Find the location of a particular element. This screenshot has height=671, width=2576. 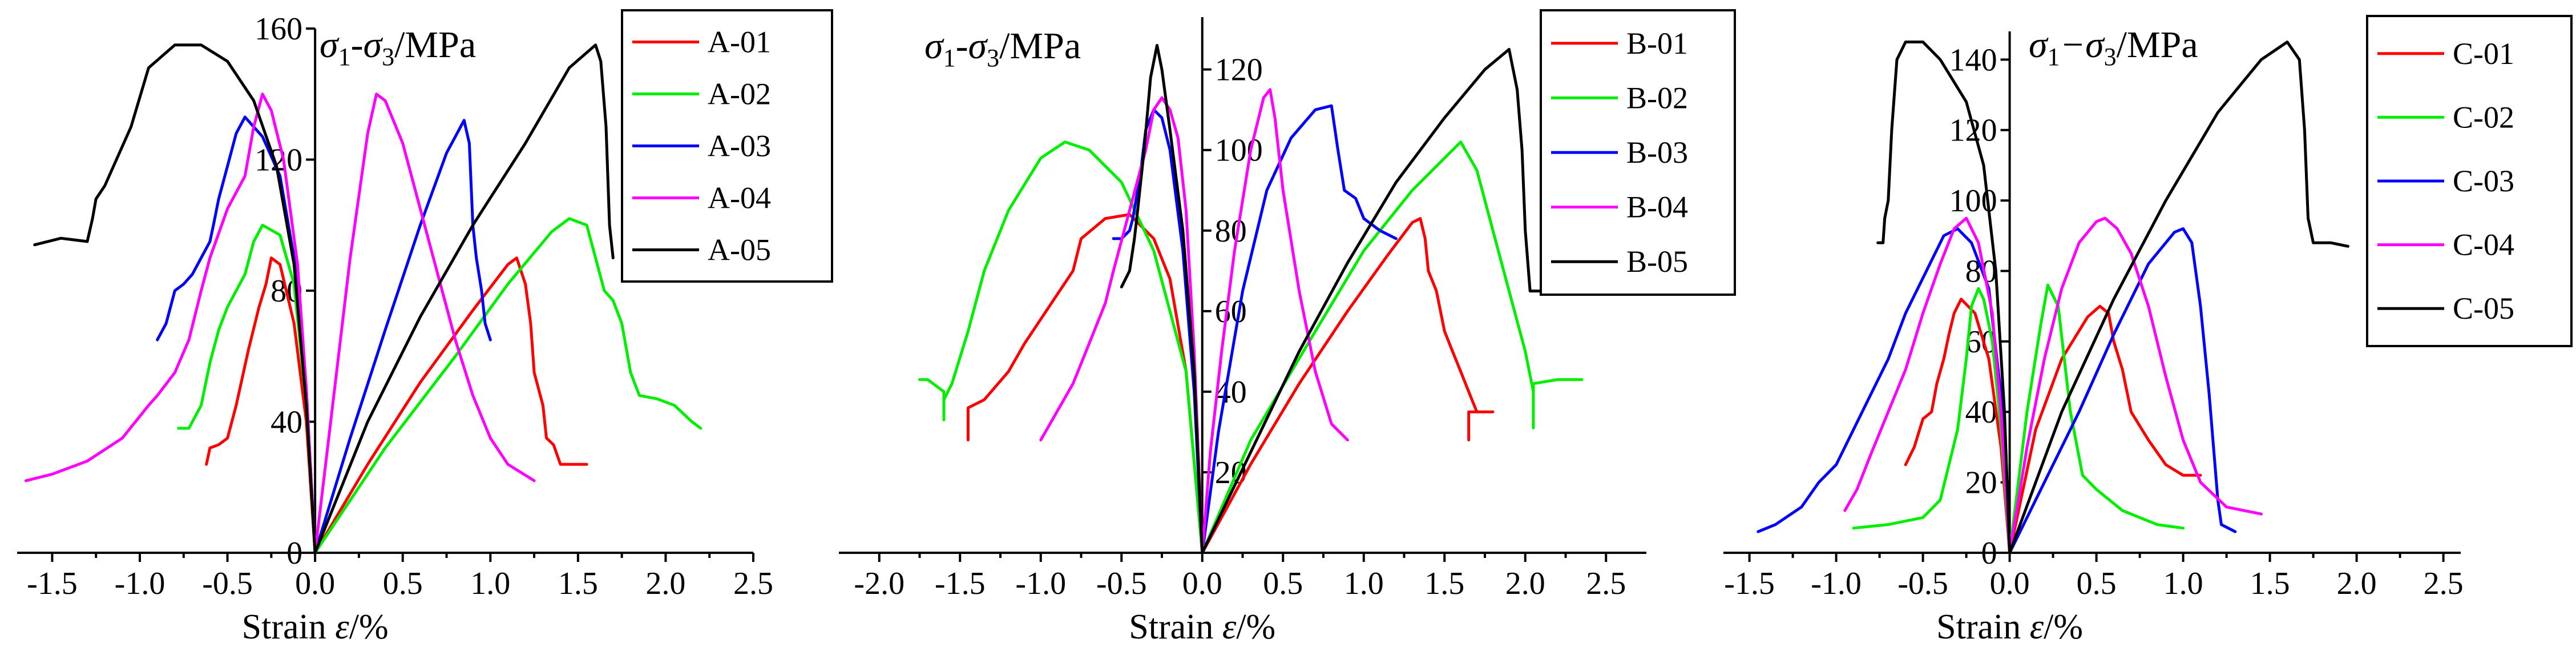

legend-label-c-05: C-05 is located at coordinates (2483, 308).